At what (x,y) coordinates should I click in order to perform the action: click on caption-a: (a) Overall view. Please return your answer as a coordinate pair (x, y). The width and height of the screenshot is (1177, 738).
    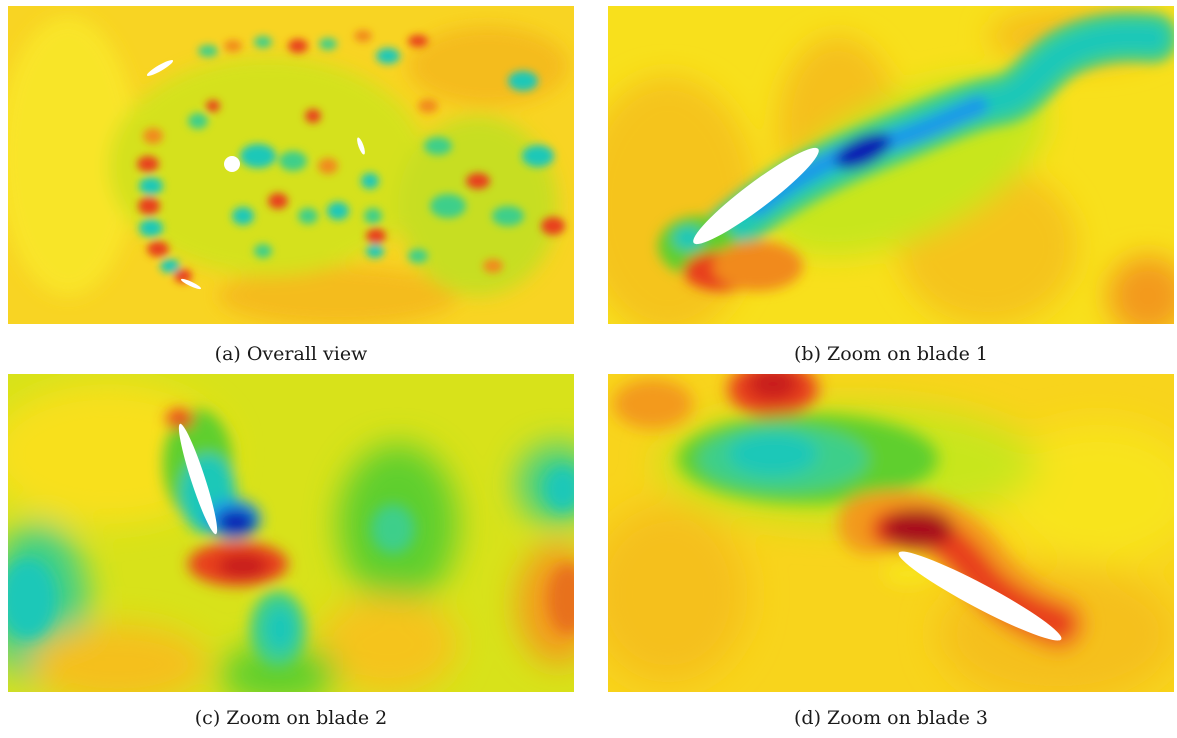
    Looking at the image, I should click on (291, 354).